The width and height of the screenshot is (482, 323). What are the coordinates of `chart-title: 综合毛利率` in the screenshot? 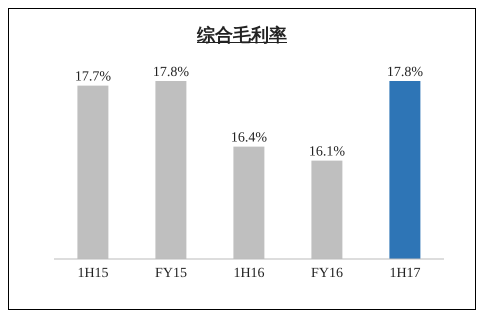 It's located at (242, 35).